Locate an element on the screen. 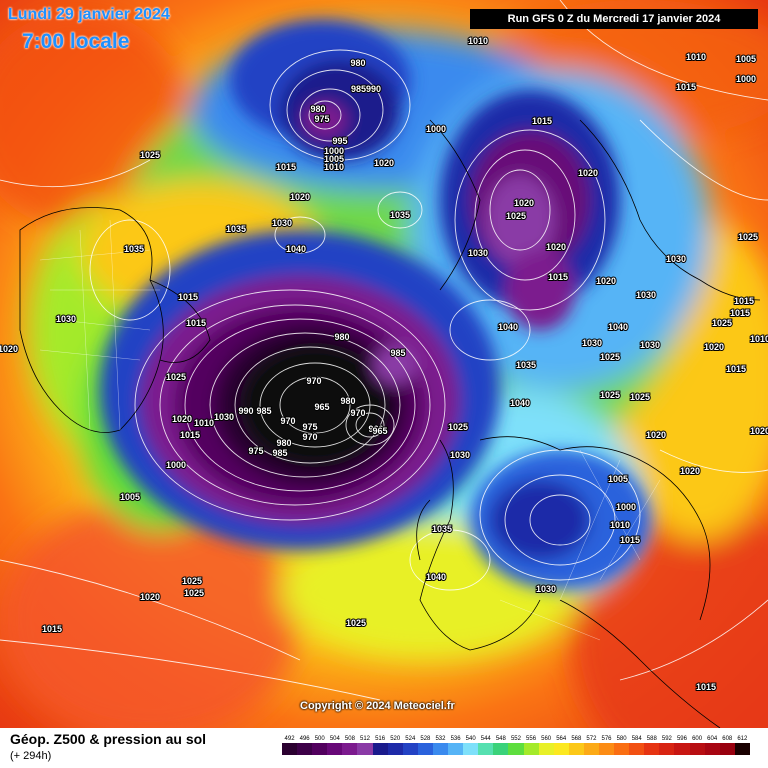  pressure-label: 985990 is located at coordinates (366, 89).